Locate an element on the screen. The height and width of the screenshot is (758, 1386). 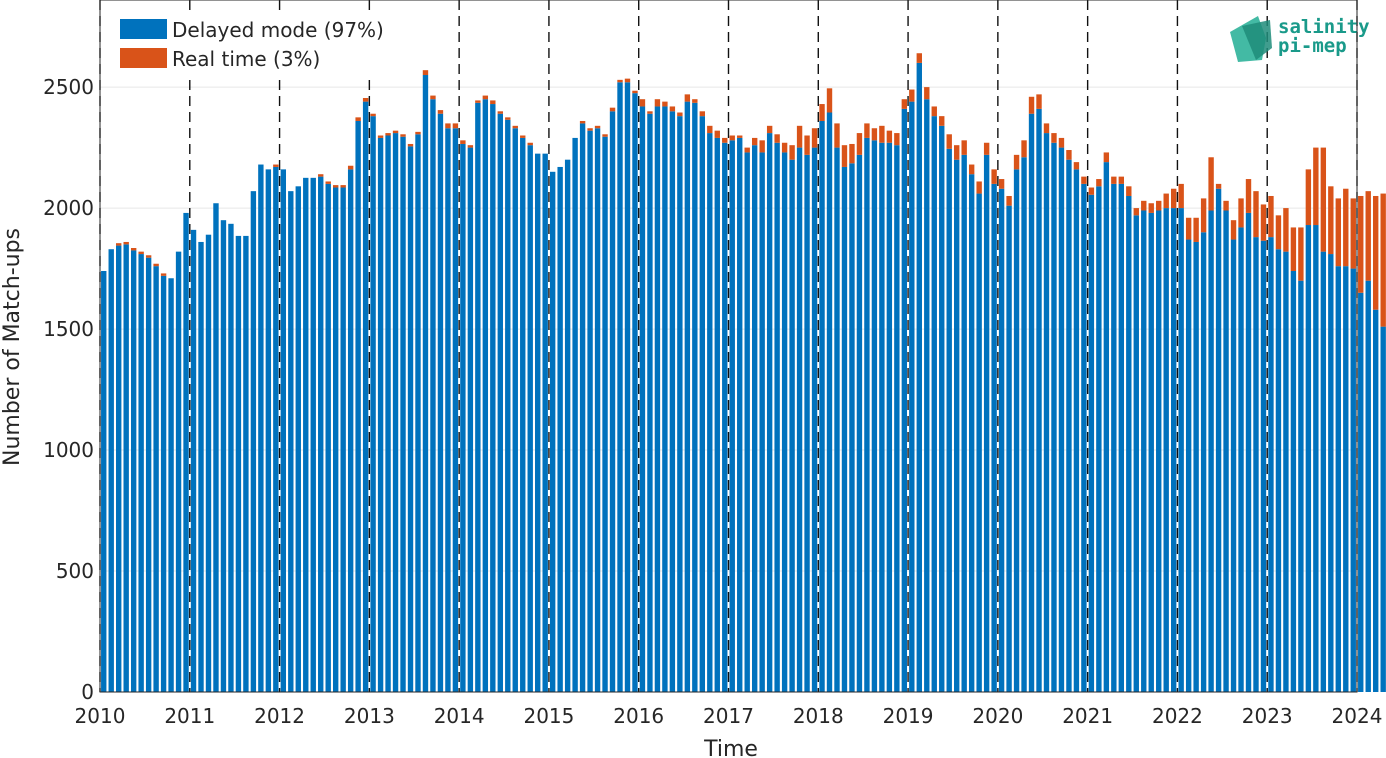
x-tick-label: 2010 is located at coordinates (100, 716).